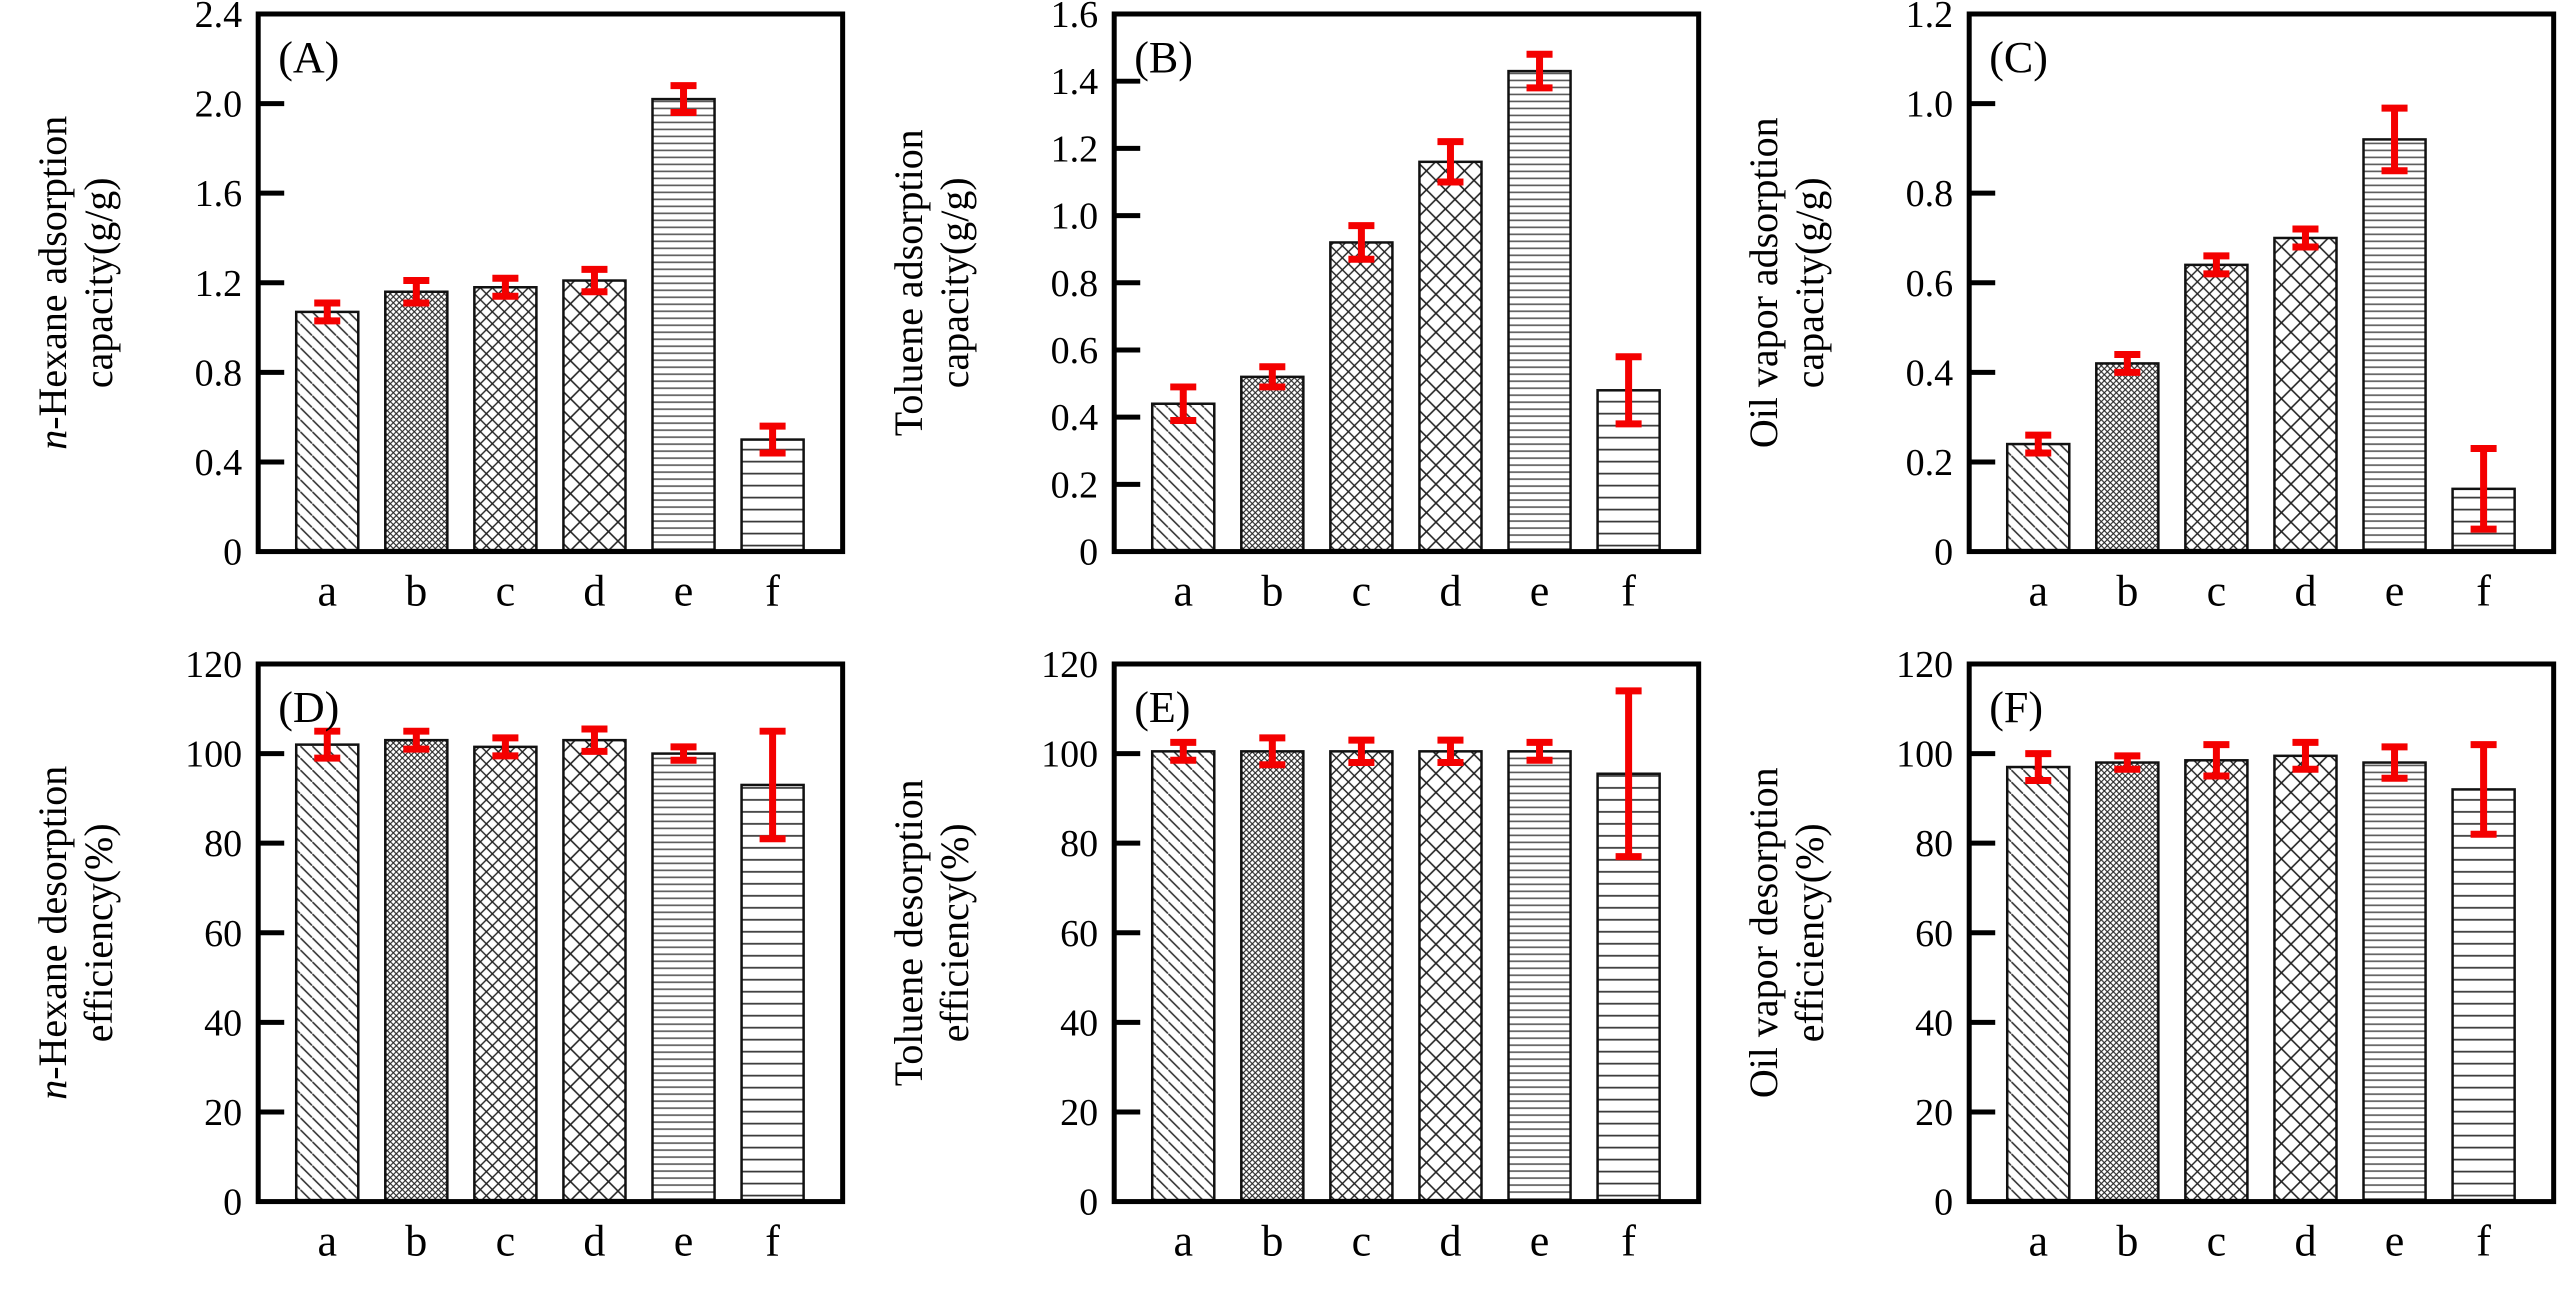 The image size is (2567, 1299). What do you see at coordinates (308, 57) in the screenshot?
I see `panel-label: (A)` at bounding box center [308, 57].